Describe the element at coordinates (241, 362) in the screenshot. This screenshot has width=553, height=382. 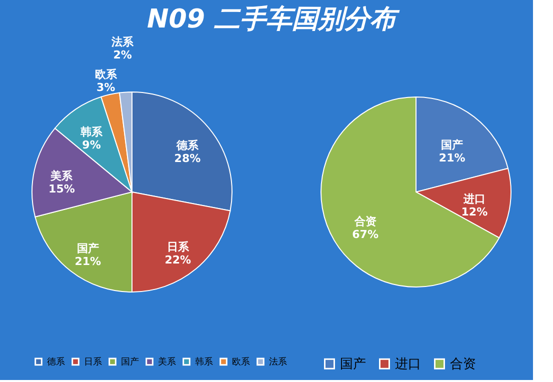
I see `legend-label: 欧系` at that location.